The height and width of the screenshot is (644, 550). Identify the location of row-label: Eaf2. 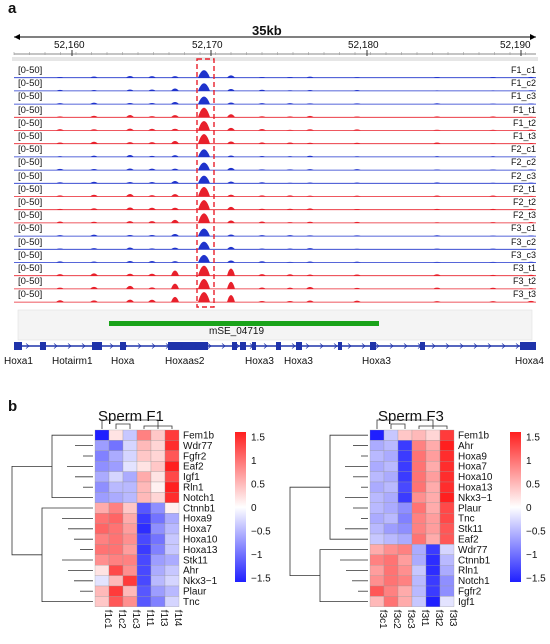
(193, 467).